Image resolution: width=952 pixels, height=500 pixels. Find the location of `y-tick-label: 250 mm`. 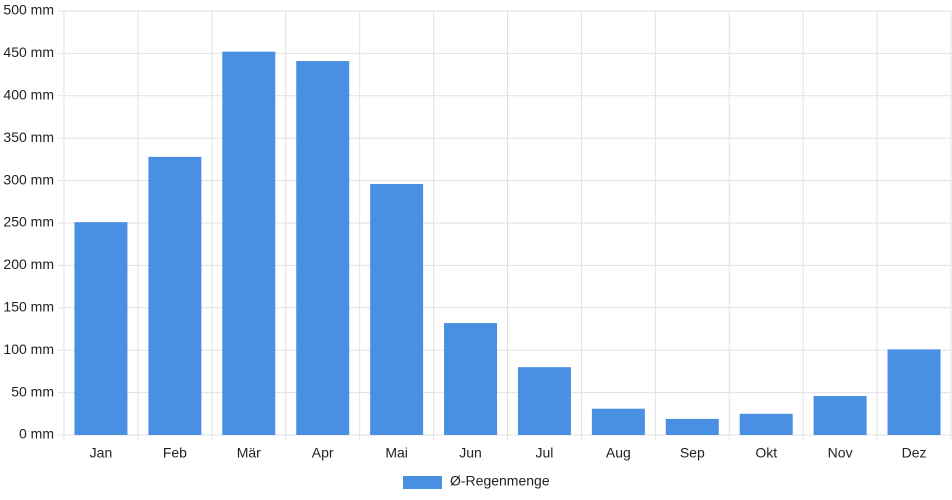

y-tick-label: 250 mm is located at coordinates (28, 222).